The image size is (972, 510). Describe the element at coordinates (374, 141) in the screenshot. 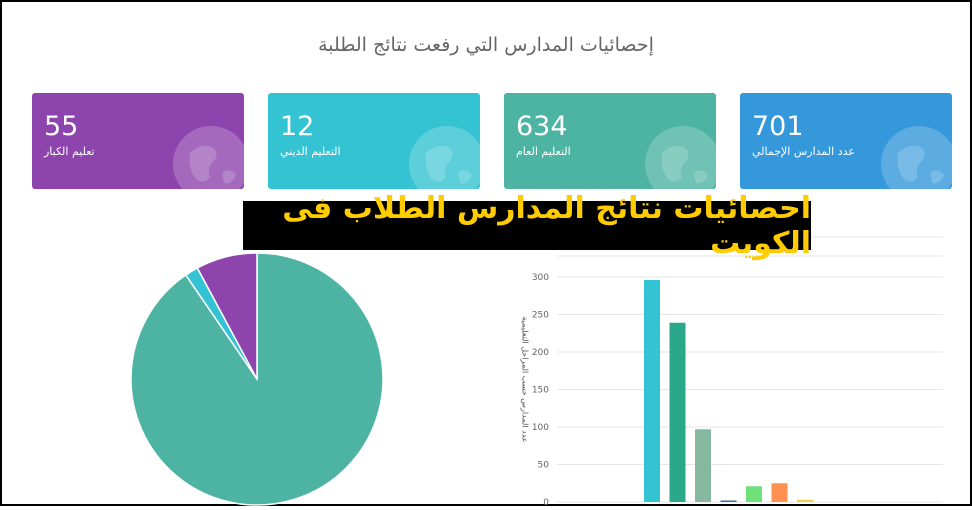

I see `card-religious-education: 12 التعليم الديني` at that location.